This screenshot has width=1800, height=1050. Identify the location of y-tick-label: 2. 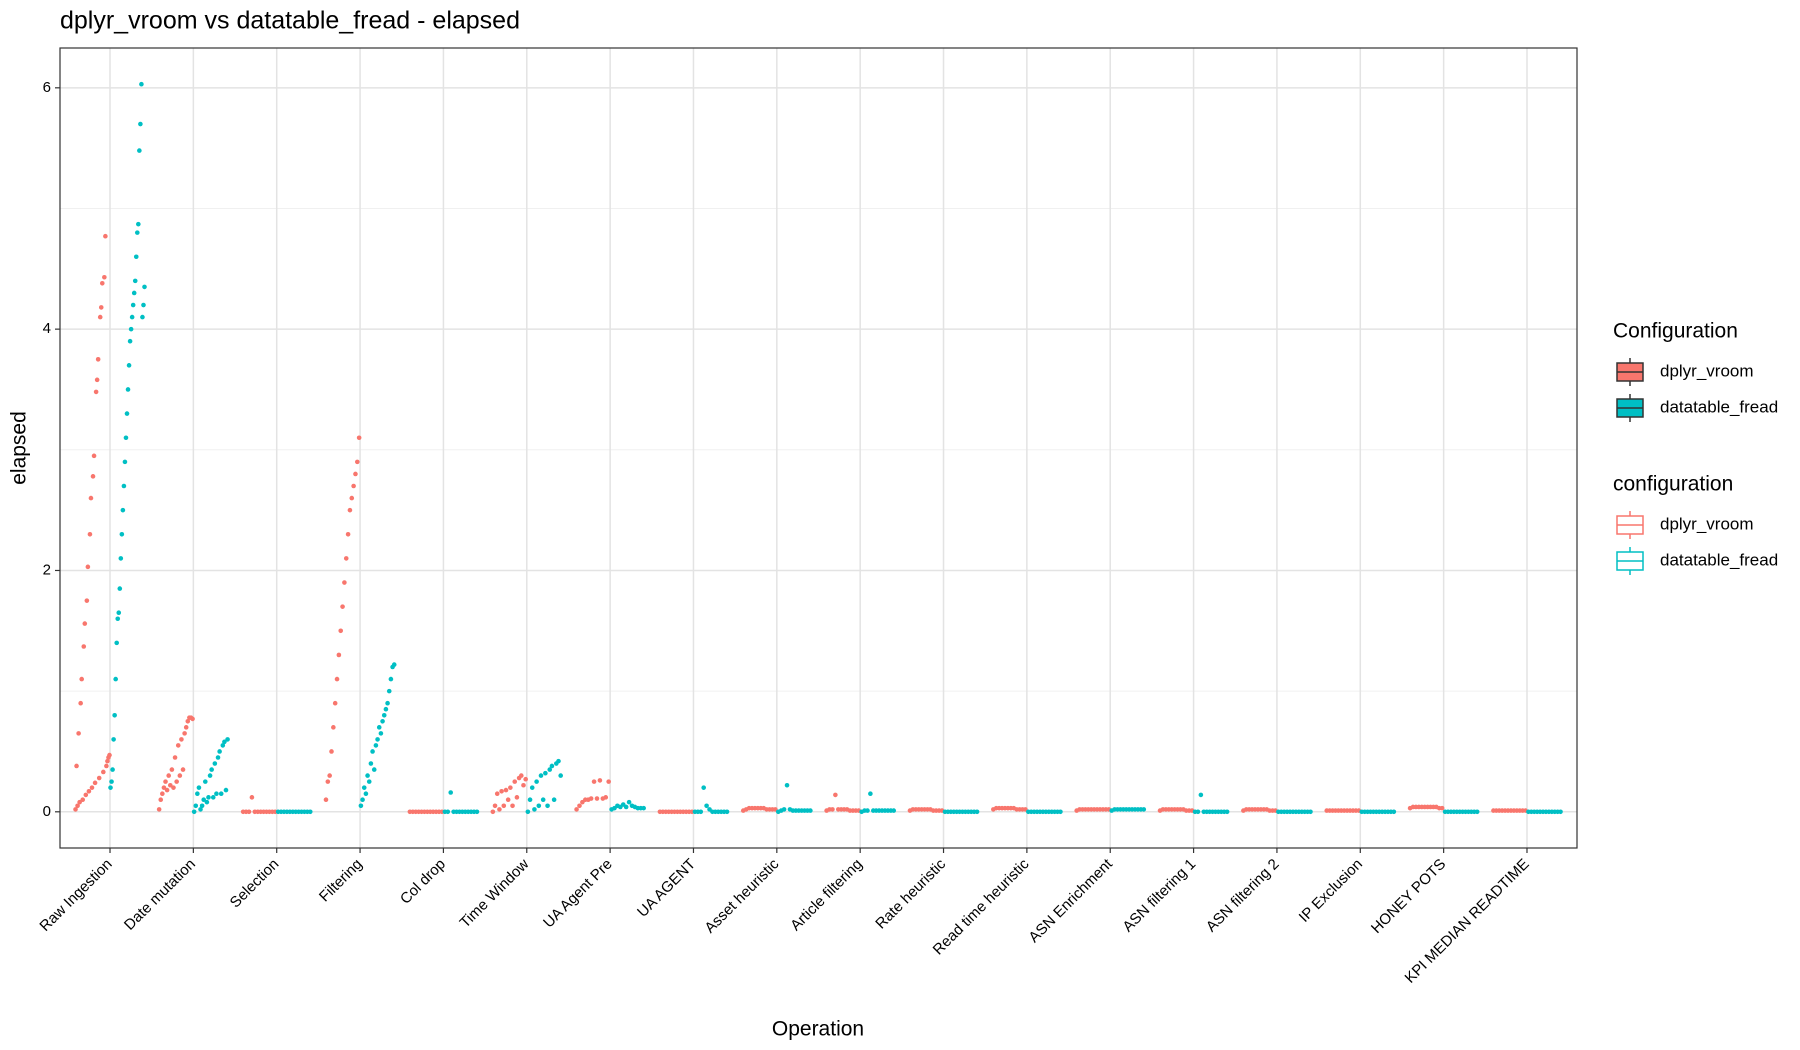
(47, 569).